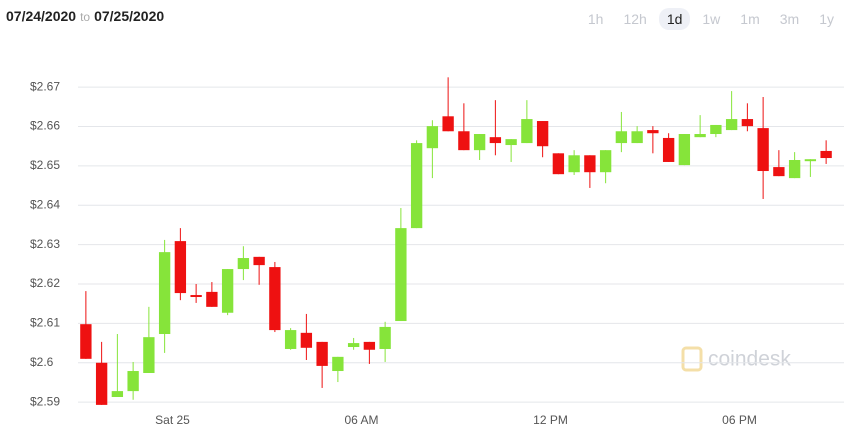 The image size is (862, 439). What do you see at coordinates (692, 359) in the screenshot?
I see `watermark-logo` at bounding box center [692, 359].